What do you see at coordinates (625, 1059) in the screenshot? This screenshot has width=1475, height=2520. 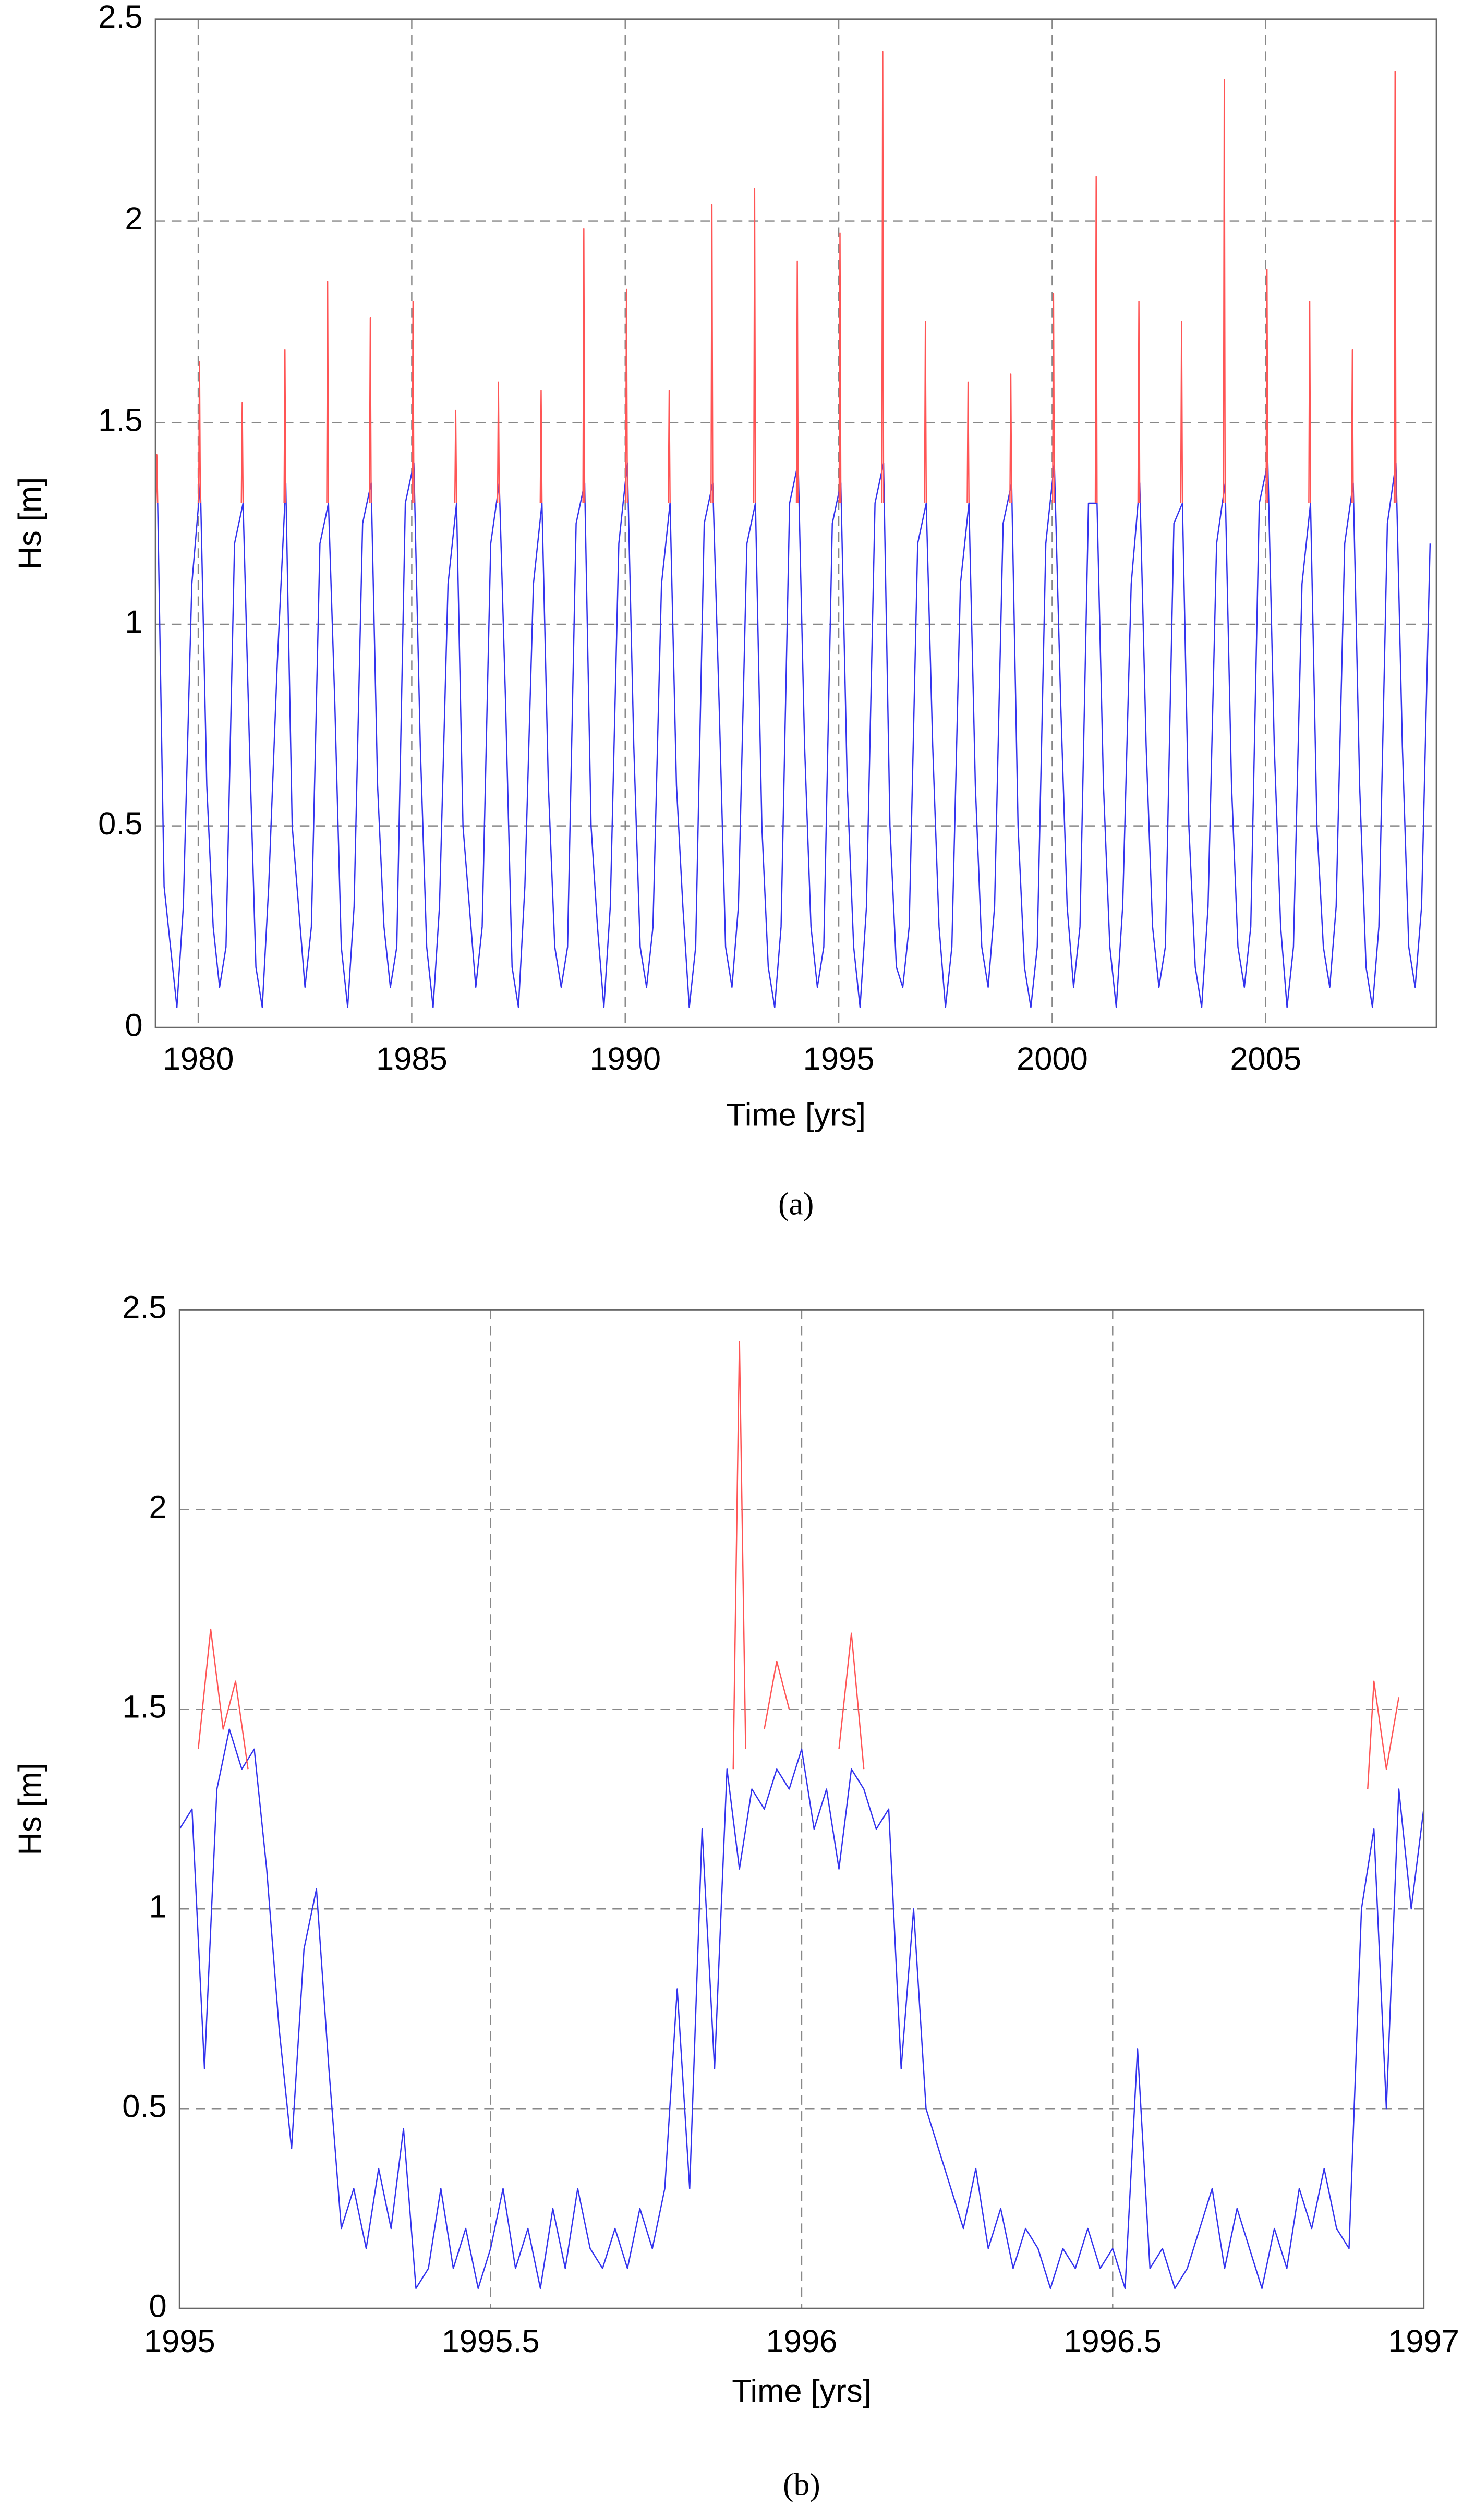 I see `x-tick-label: 1990` at bounding box center [625, 1059].